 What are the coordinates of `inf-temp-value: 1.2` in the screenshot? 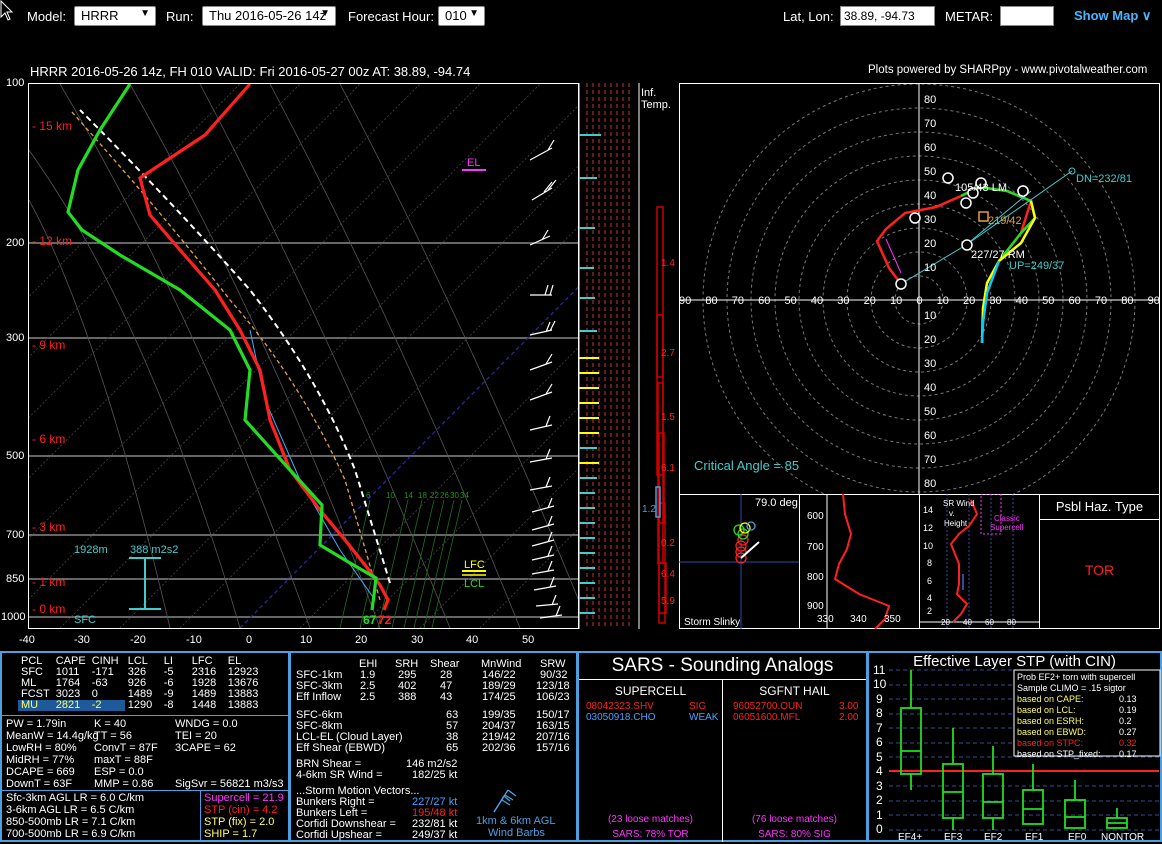 It's located at (649, 509).